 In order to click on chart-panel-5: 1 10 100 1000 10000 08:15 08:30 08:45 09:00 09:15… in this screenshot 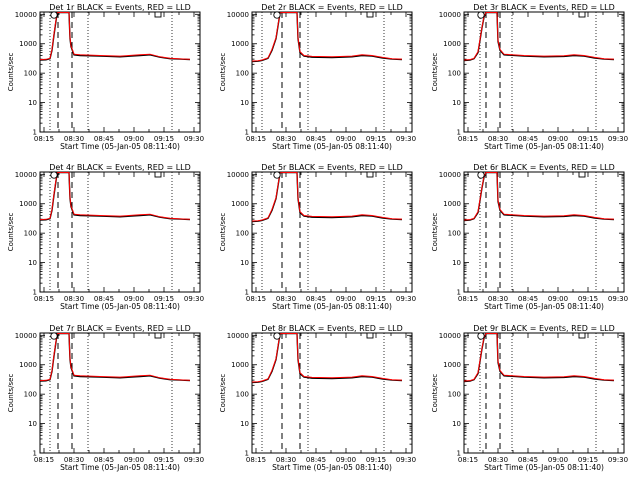, I will do `click(317, 237)`.